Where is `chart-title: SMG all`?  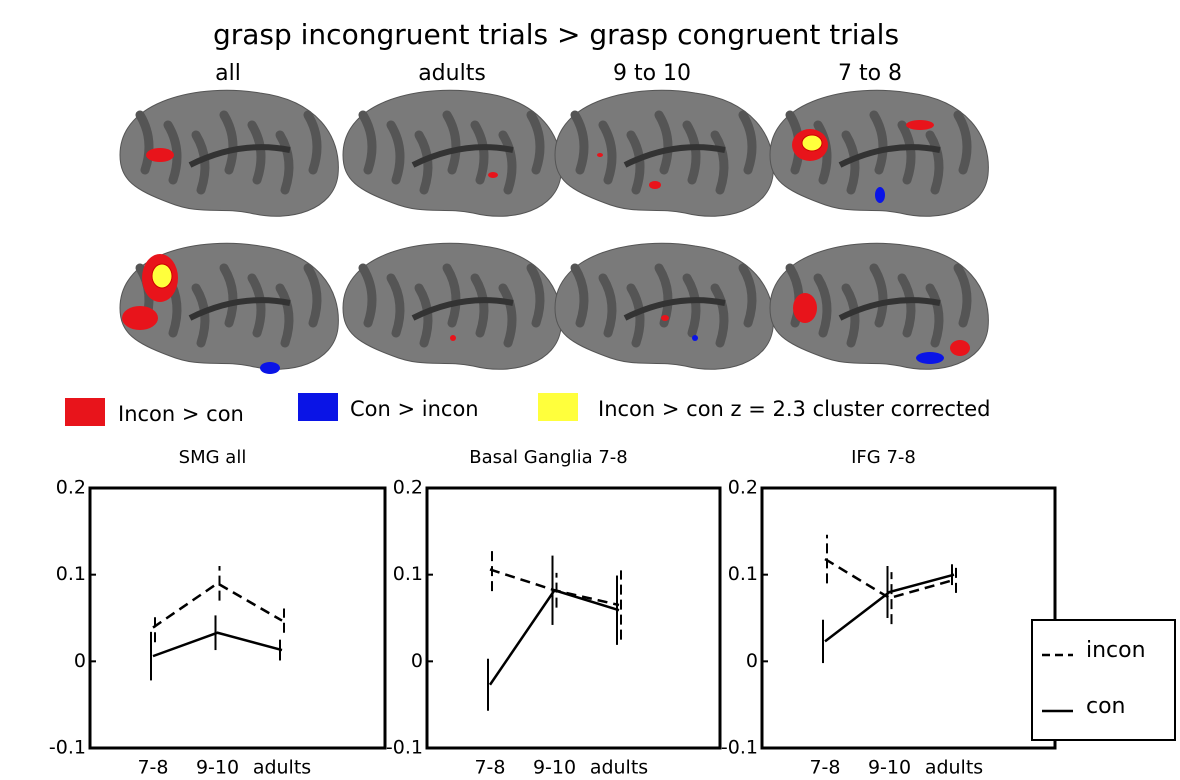 chart-title: SMG all is located at coordinates (213, 457).